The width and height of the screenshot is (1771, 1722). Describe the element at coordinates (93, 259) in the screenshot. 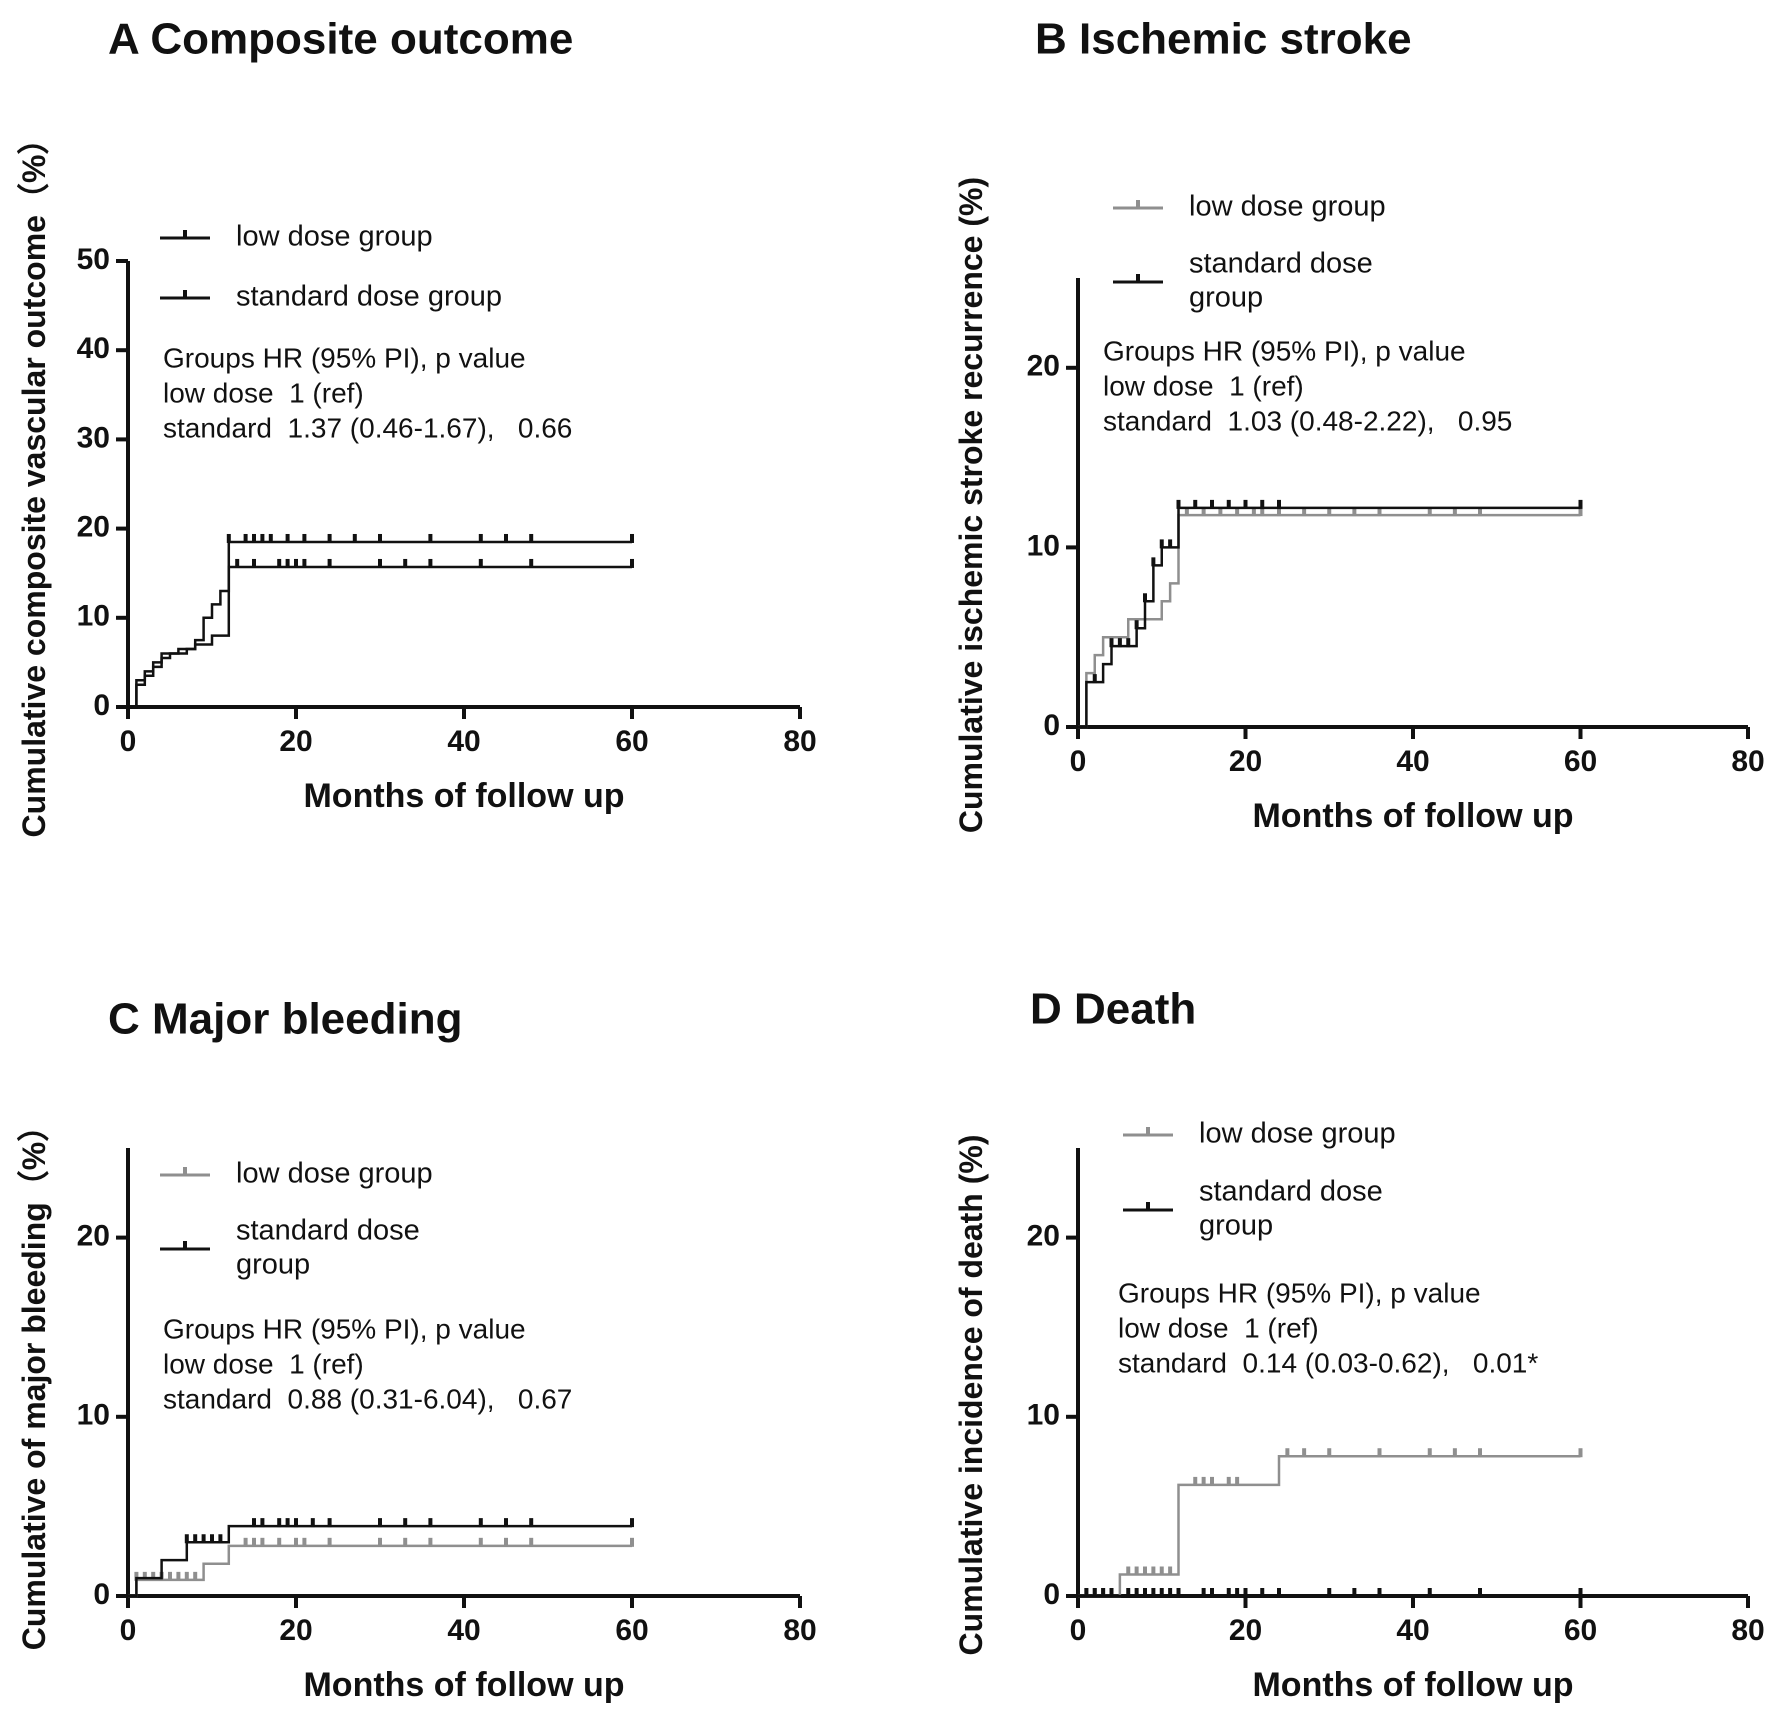

I see `y-tick-label: 50` at that location.